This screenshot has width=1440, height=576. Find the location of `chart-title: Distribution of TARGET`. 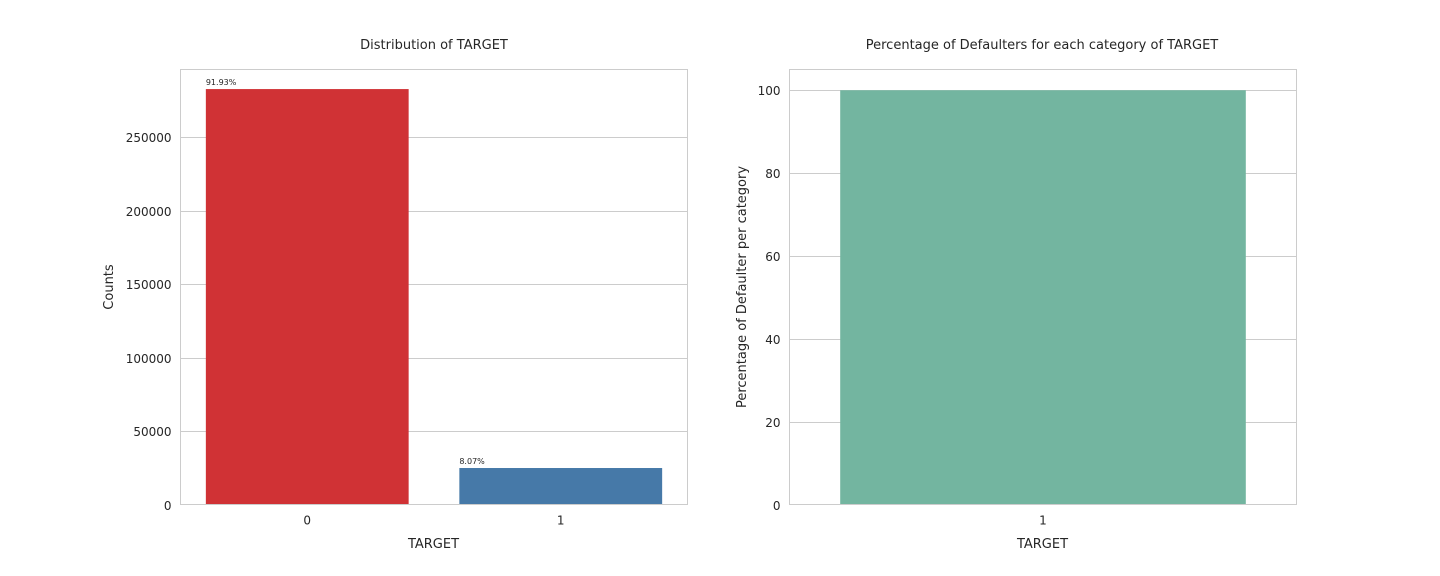

chart-title: Distribution of TARGET is located at coordinates (434, 45).